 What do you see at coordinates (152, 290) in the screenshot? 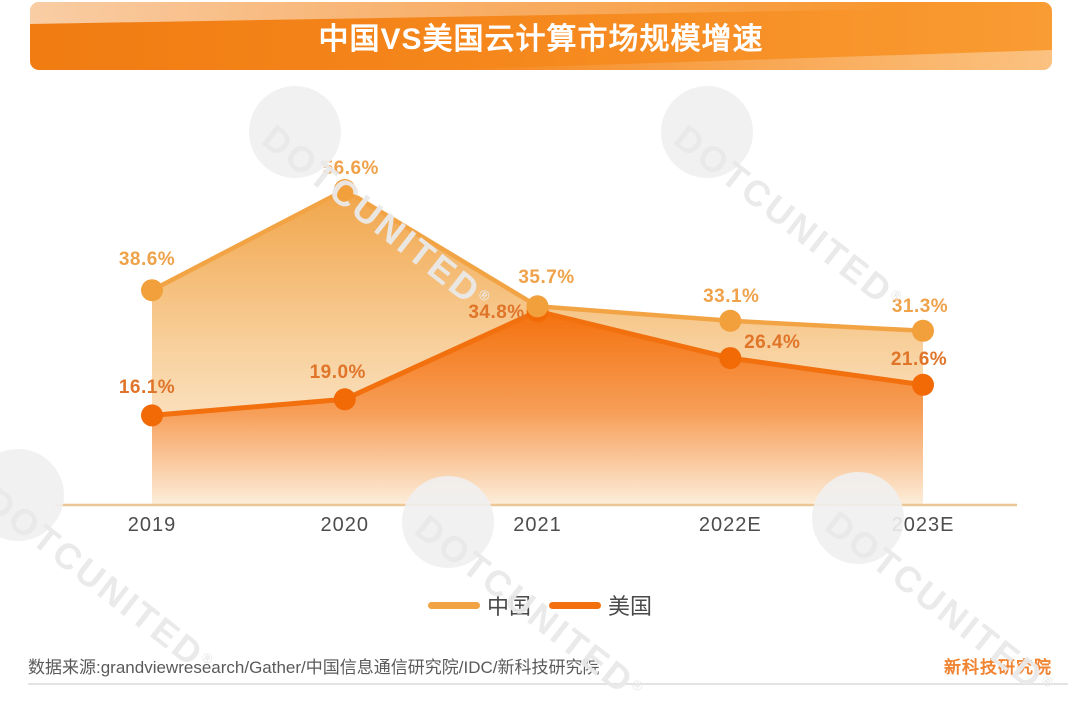
I see `marker-中国-2019` at bounding box center [152, 290].